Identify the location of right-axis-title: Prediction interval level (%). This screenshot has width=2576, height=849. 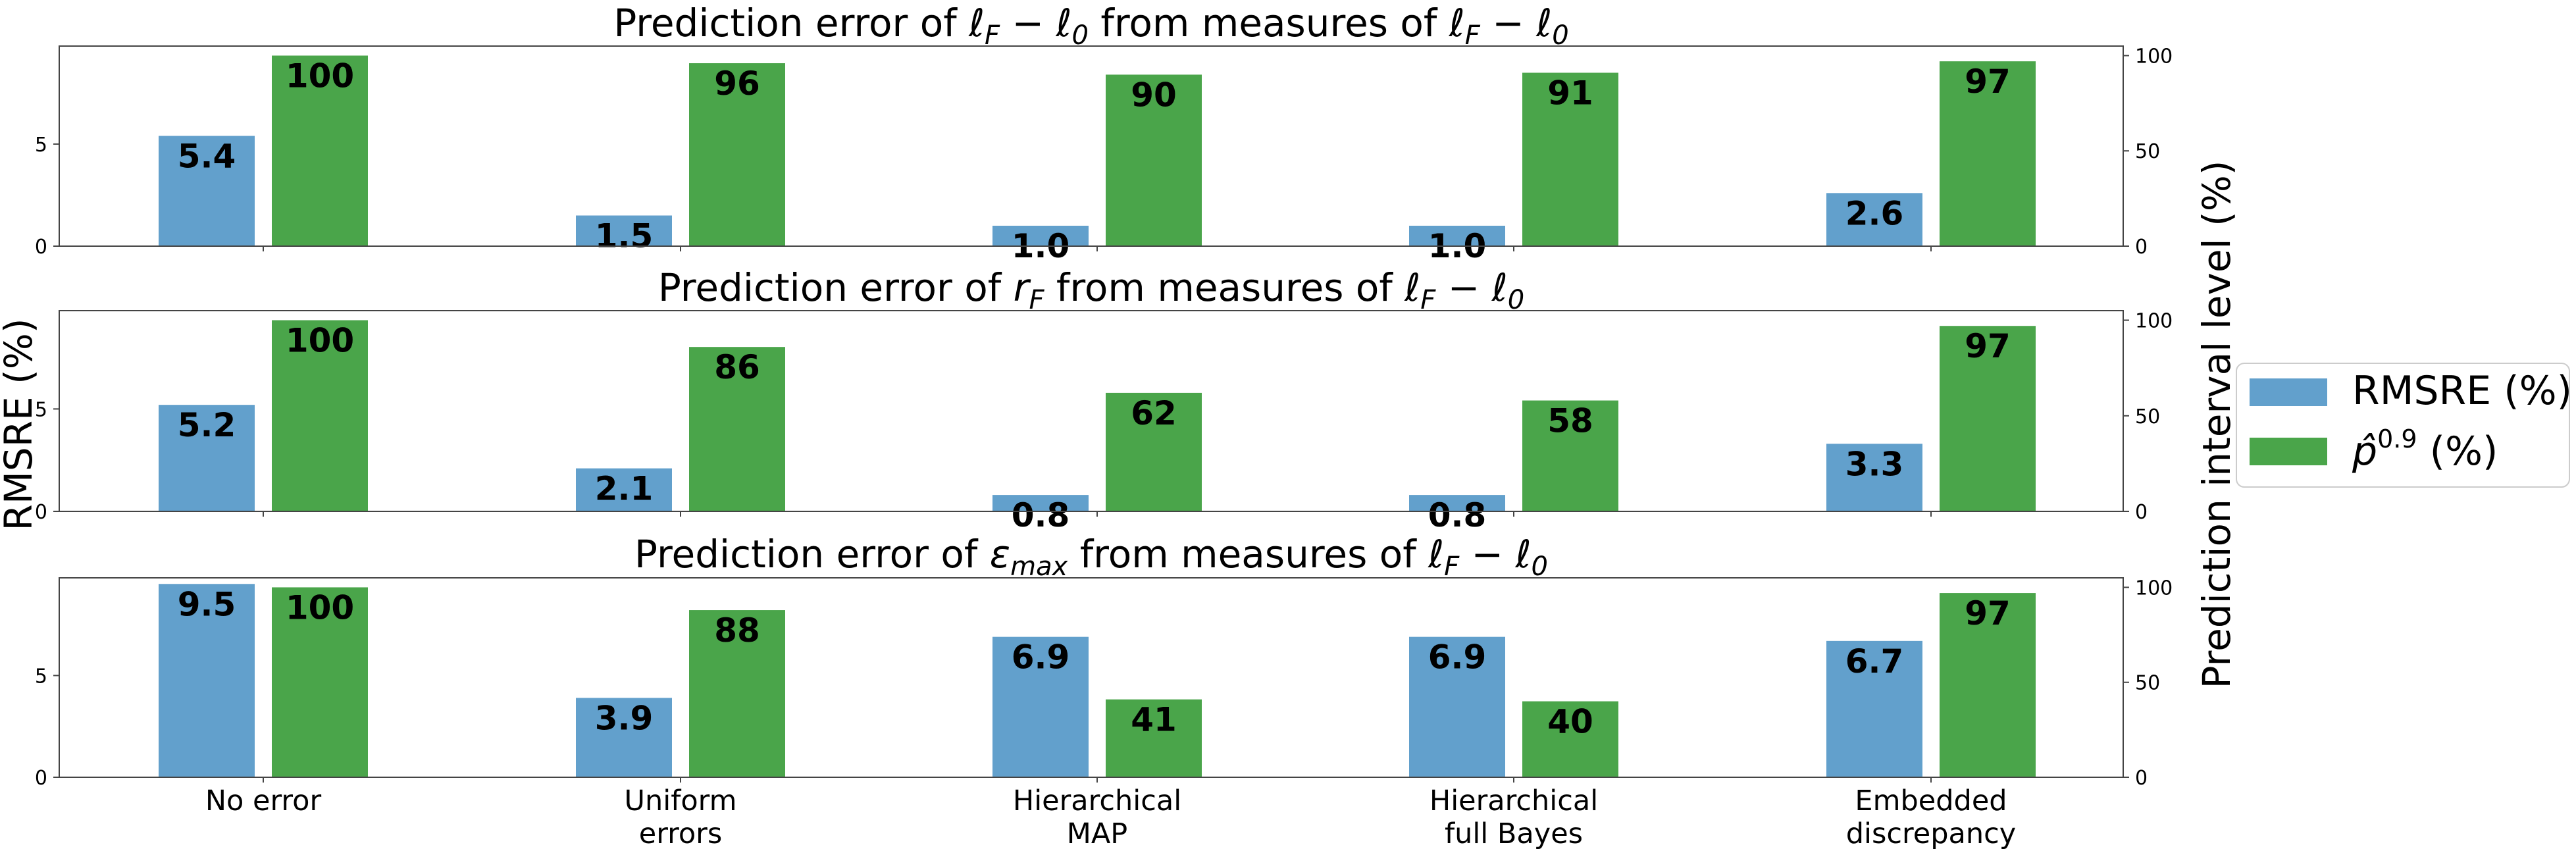
(2216, 425).